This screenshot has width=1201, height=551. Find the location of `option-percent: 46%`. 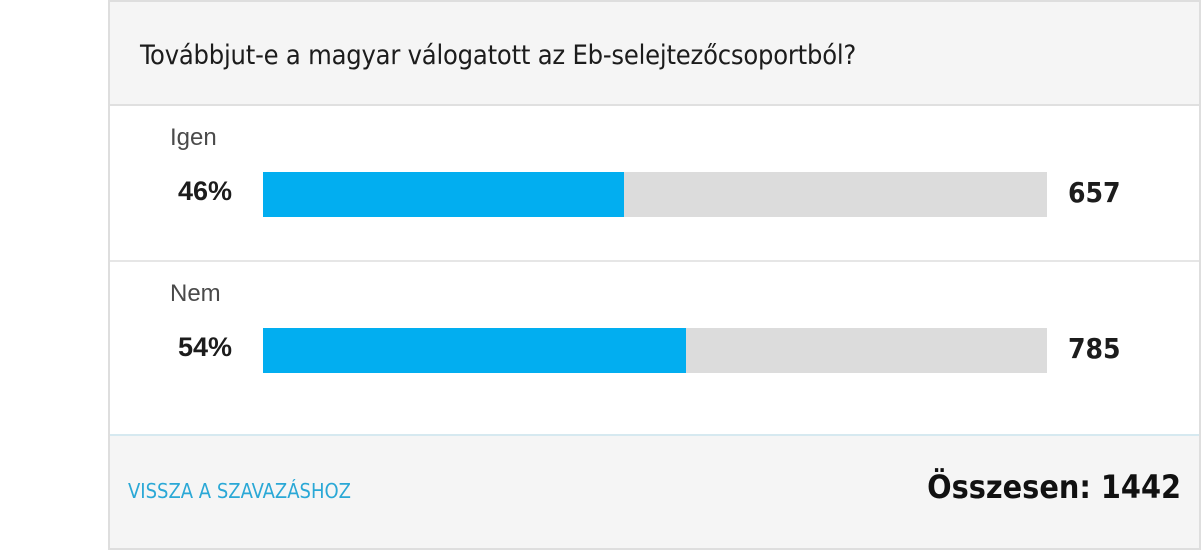

option-percent: 46% is located at coordinates (205, 191).